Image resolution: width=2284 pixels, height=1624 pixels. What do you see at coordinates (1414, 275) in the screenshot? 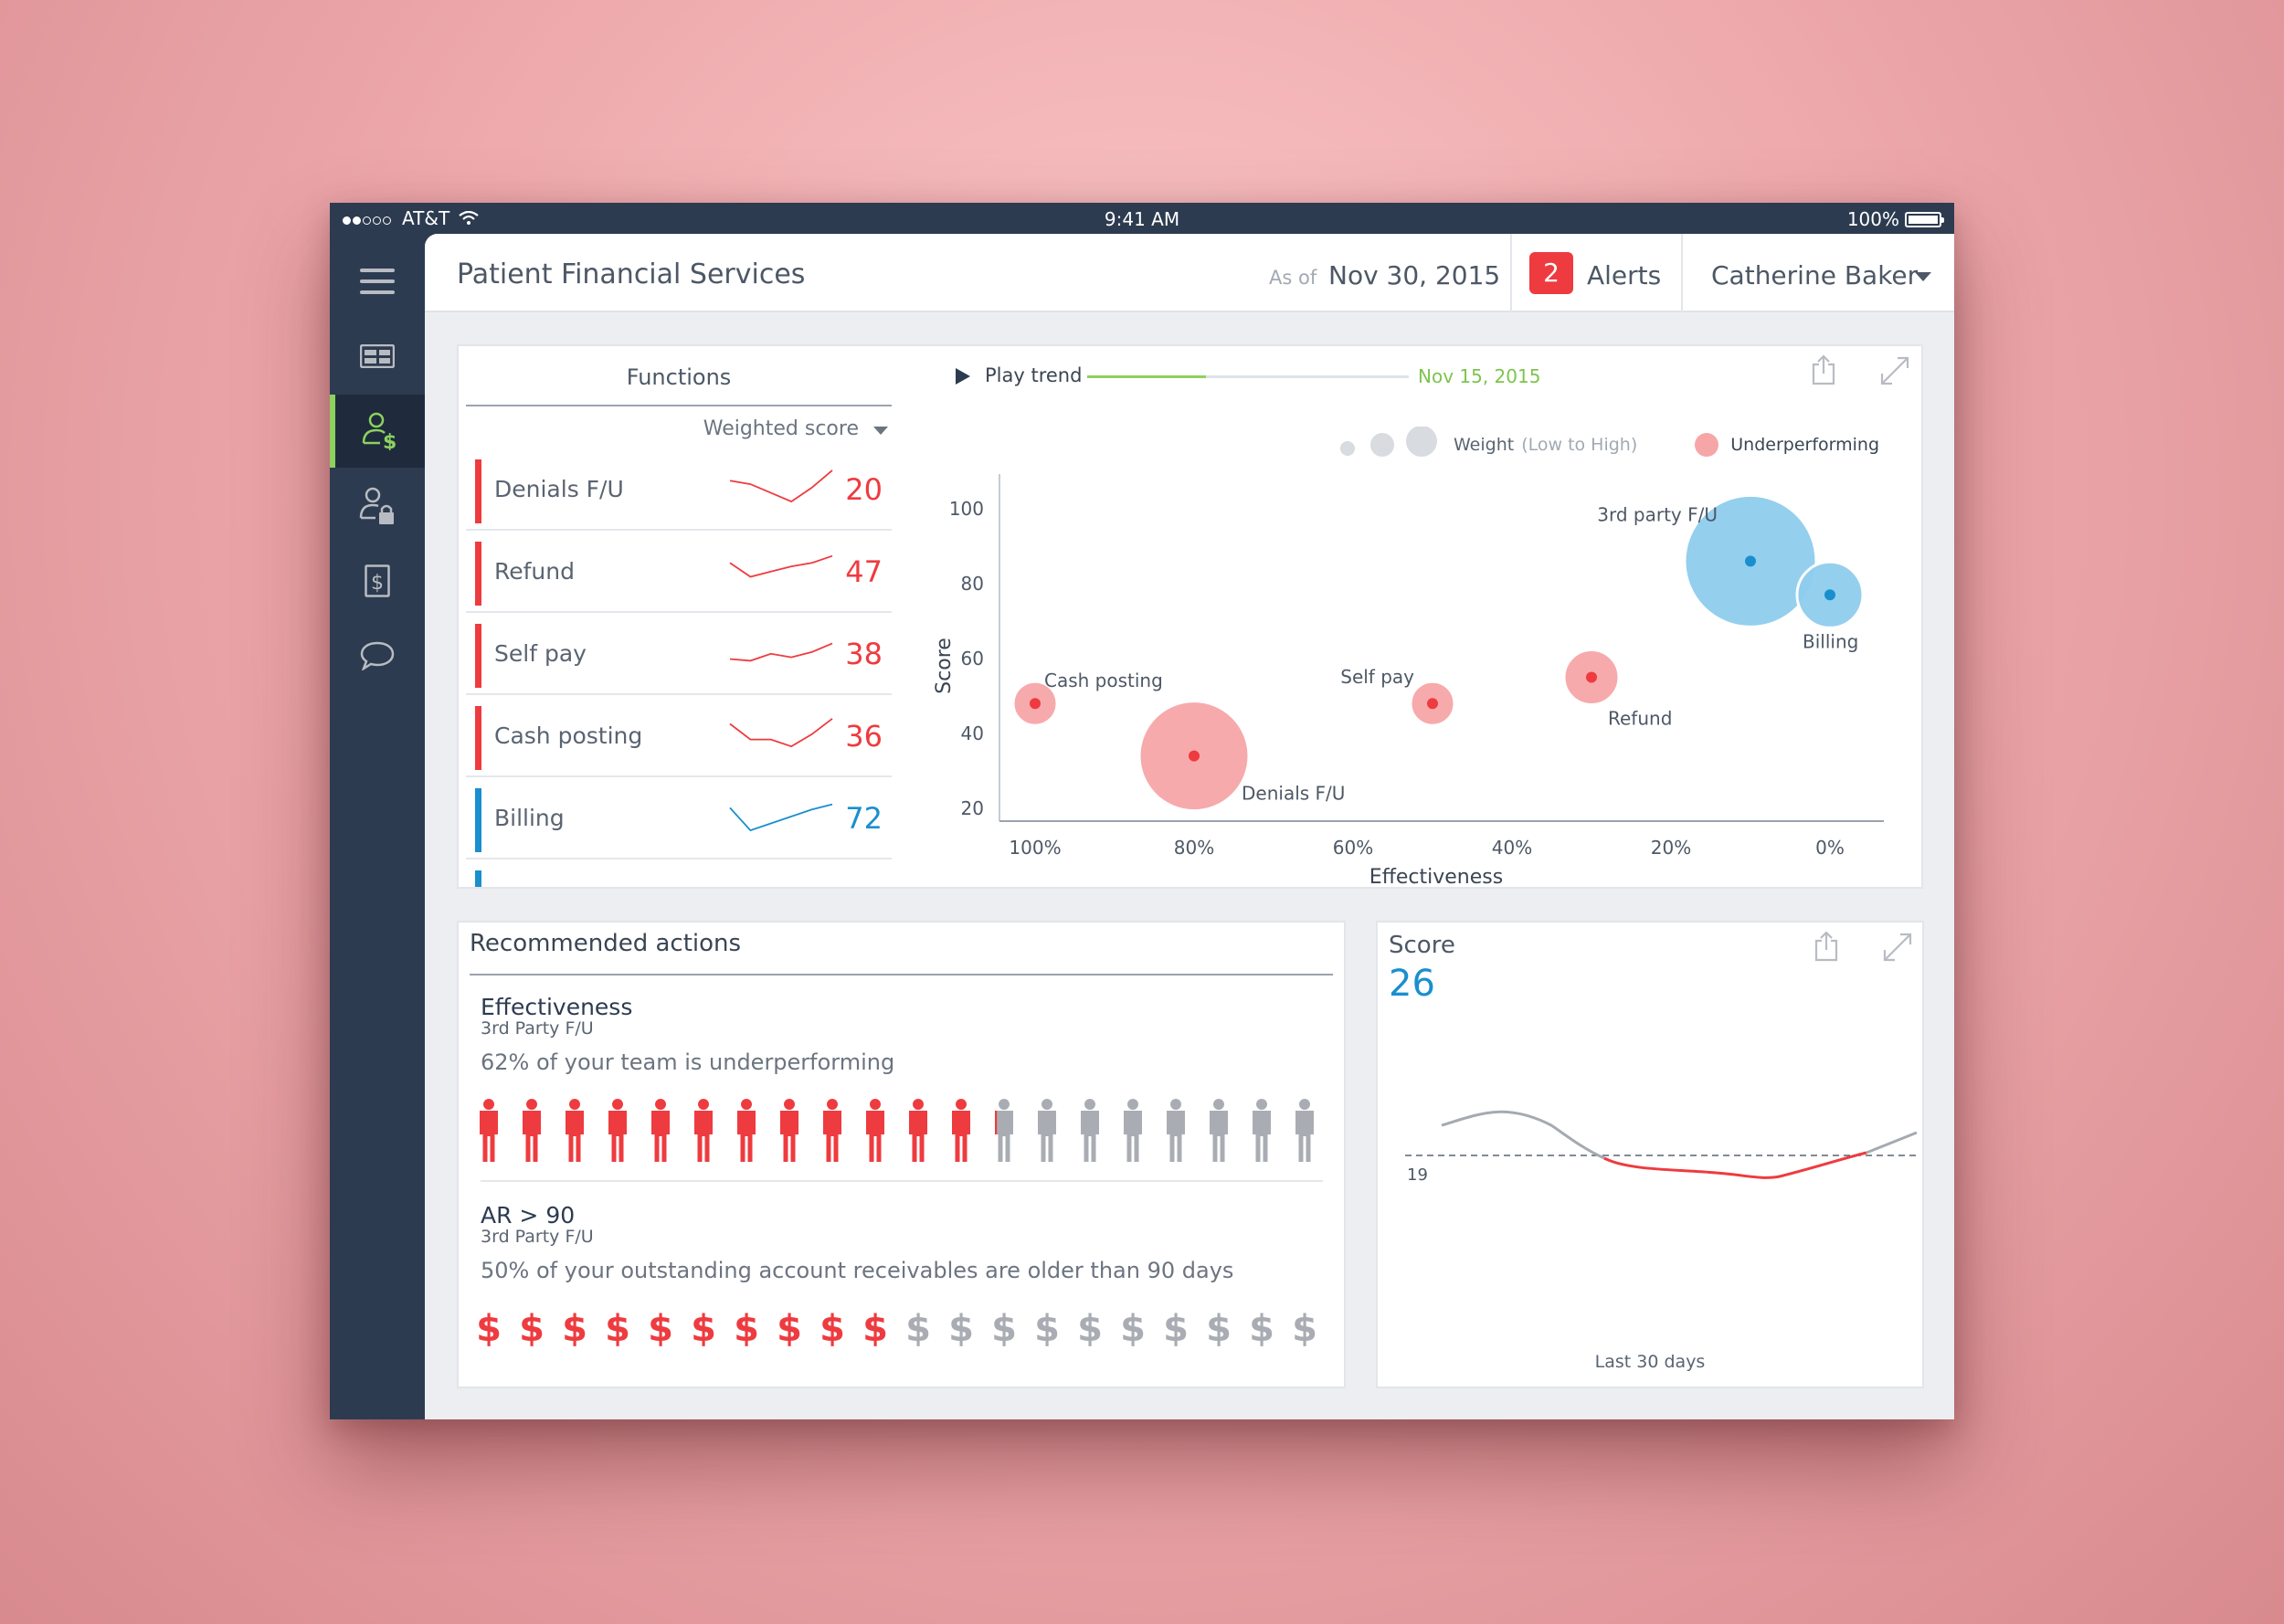
I see `as-of-date: Nov 30, 2015` at bounding box center [1414, 275].